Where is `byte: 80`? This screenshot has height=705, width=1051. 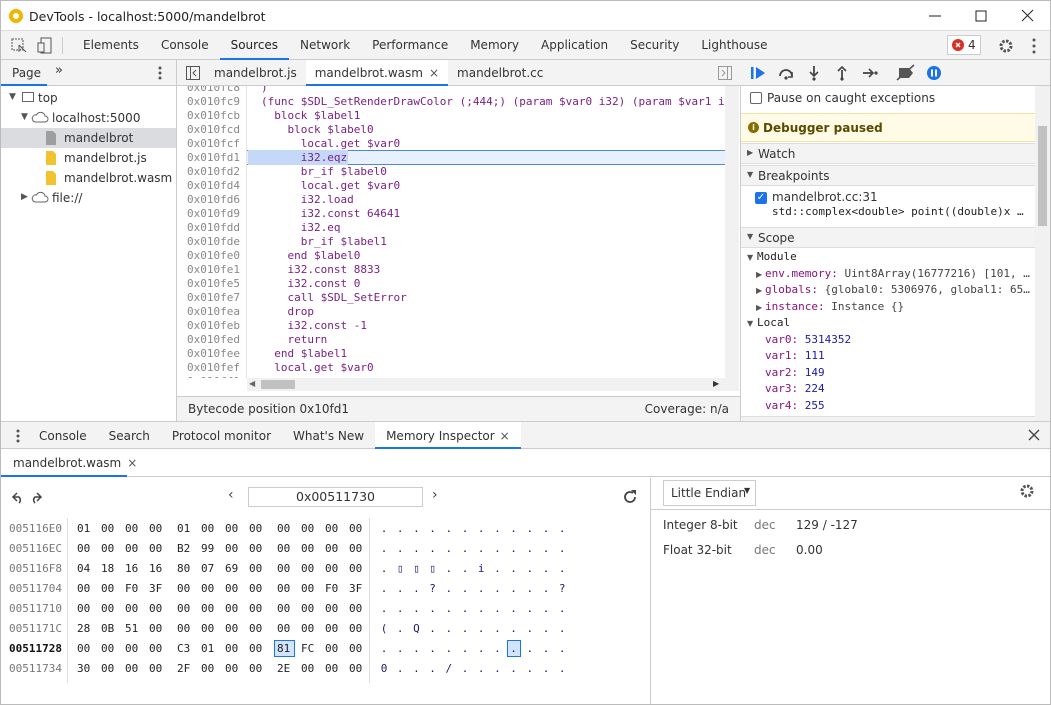
byte: 80 is located at coordinates (184, 568).